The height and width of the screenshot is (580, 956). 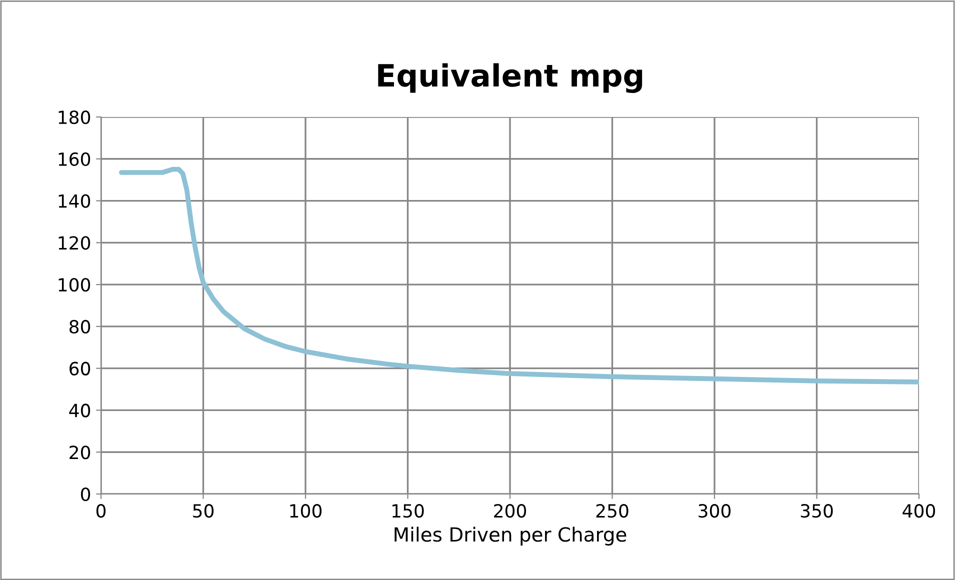 I want to click on y-tick-label: 40, so click(x=79, y=411).